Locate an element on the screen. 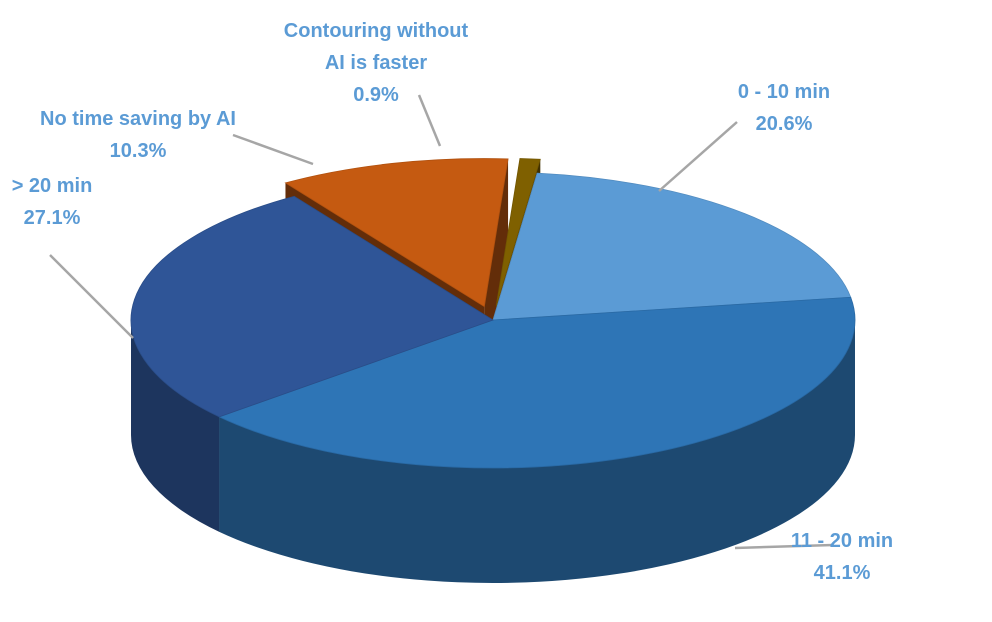 This screenshot has width=992, height=622. slice-0-10-min-leader-line is located at coordinates (698, 156).